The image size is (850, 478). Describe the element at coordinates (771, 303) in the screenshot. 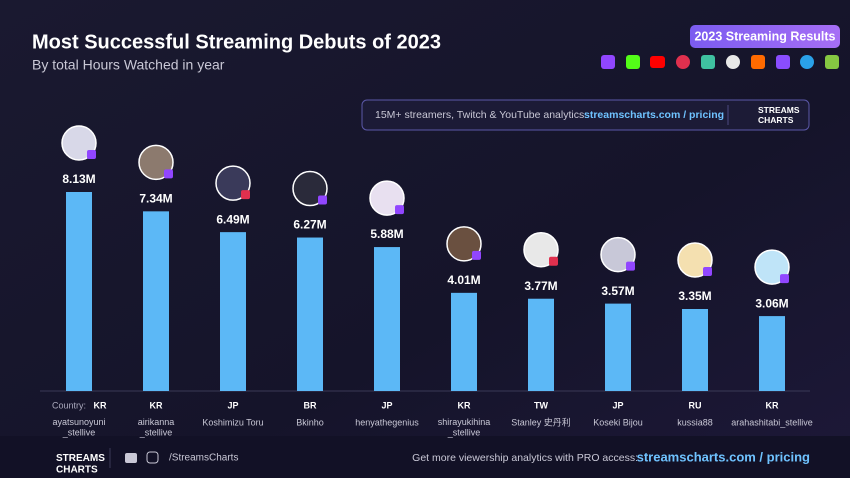

I see `value-label: 3.06M` at that location.